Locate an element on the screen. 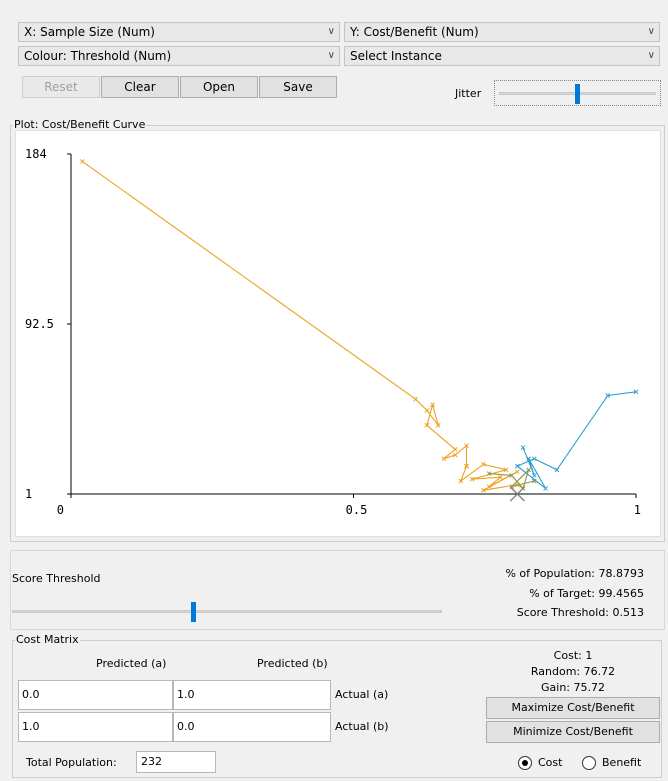 This screenshot has height=781, width=668. jitter-slider-thumb is located at coordinates (577, 94).